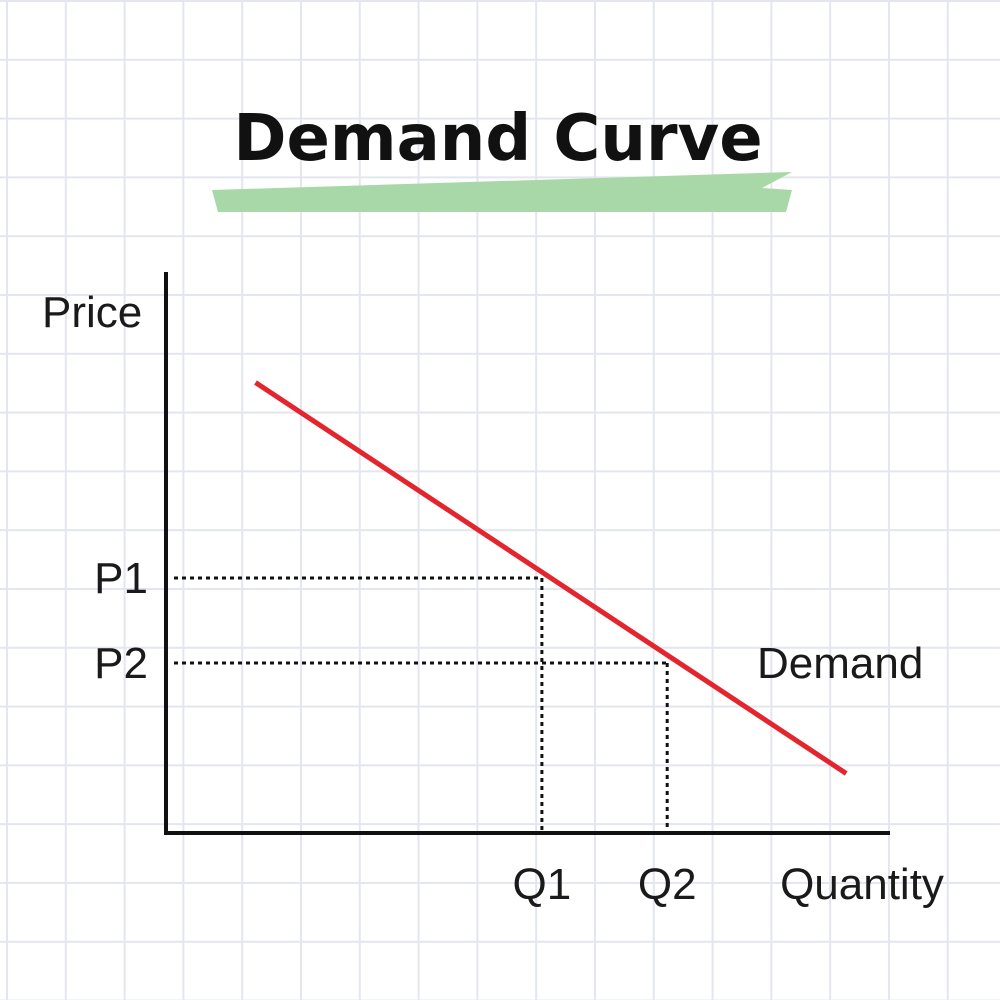 The width and height of the screenshot is (1000, 1000). Describe the element at coordinates (862, 884) in the screenshot. I see `x-axis-label: Quantity` at that location.